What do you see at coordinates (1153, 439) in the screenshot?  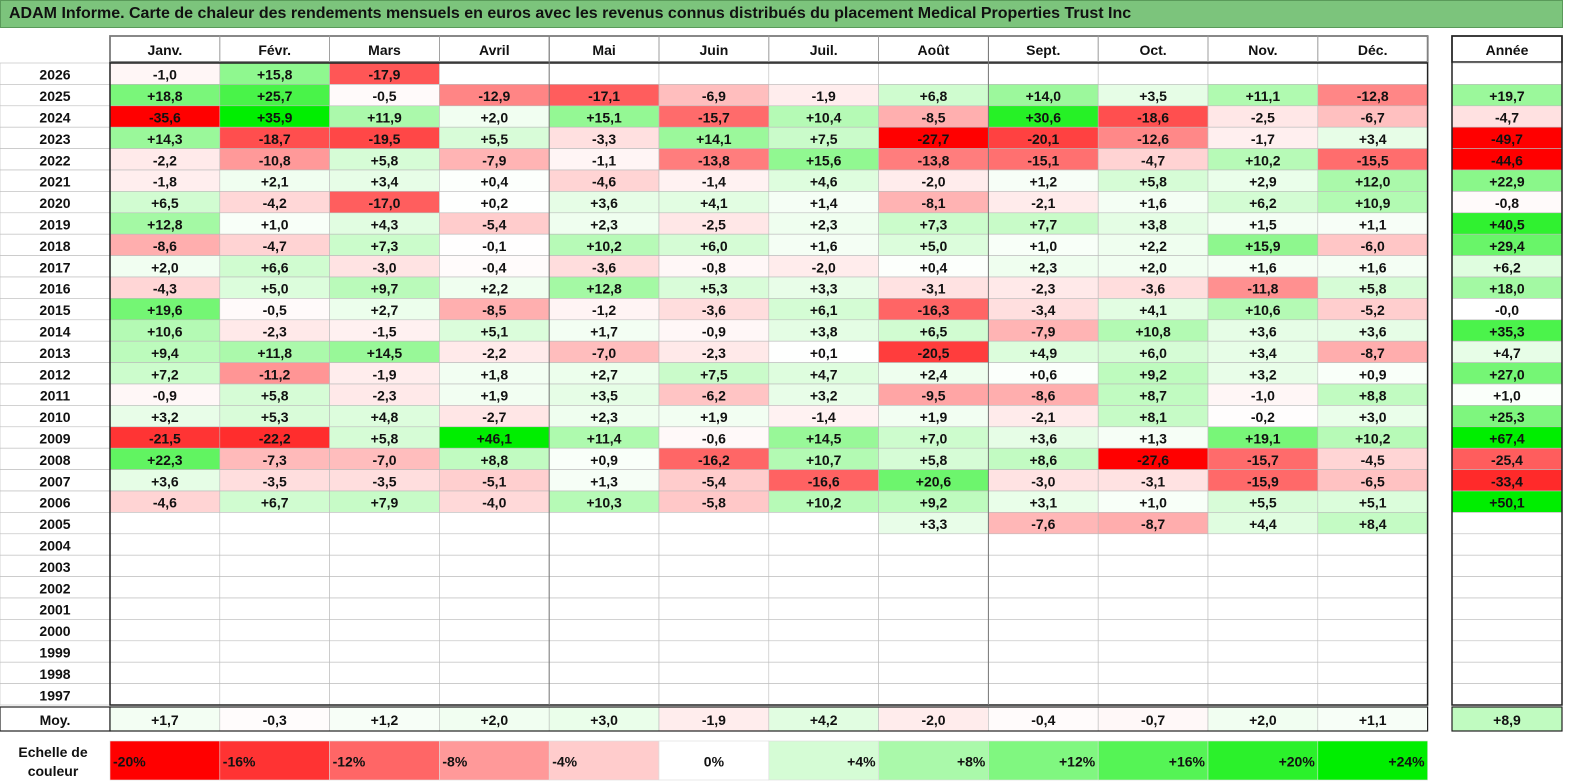 I see `cell-value: +1,3` at bounding box center [1153, 439].